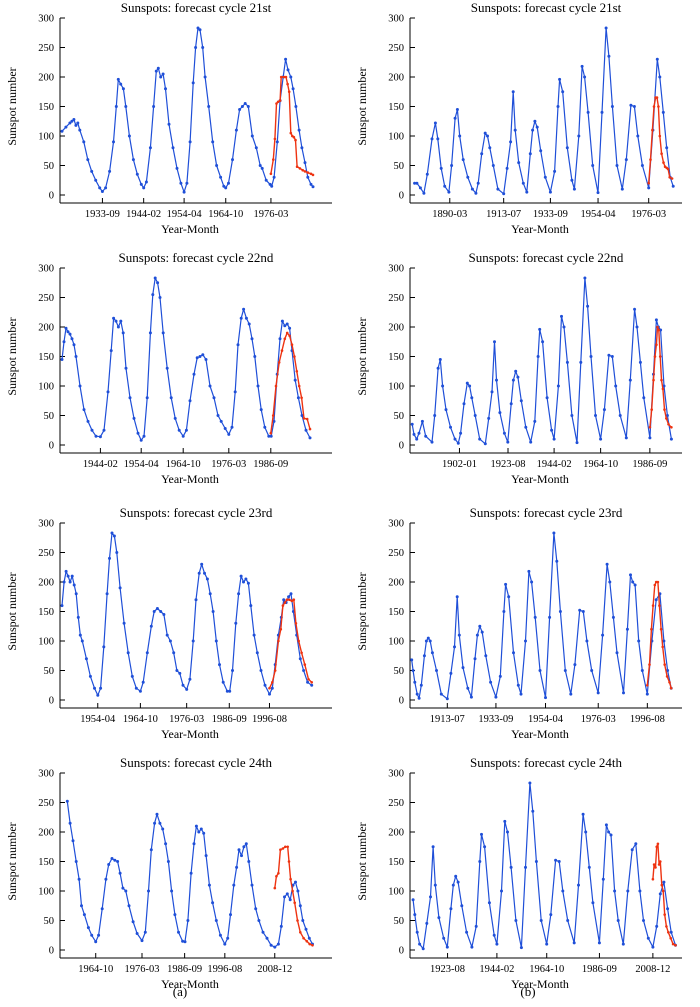 Image resolution: width=700 pixels, height=1007 pixels. Describe the element at coordinates (12, 611) in the screenshot. I see `y-axis-label: Sunspot number` at that location.